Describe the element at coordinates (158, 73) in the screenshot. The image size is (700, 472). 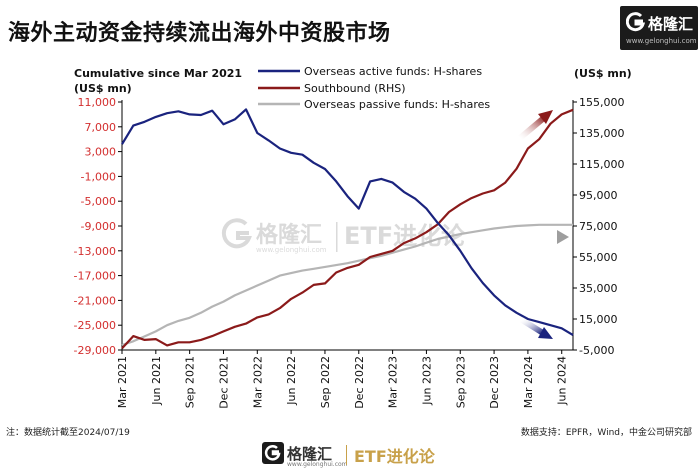
I see `chart-title: Cumulative since Mar 2021` at that location.